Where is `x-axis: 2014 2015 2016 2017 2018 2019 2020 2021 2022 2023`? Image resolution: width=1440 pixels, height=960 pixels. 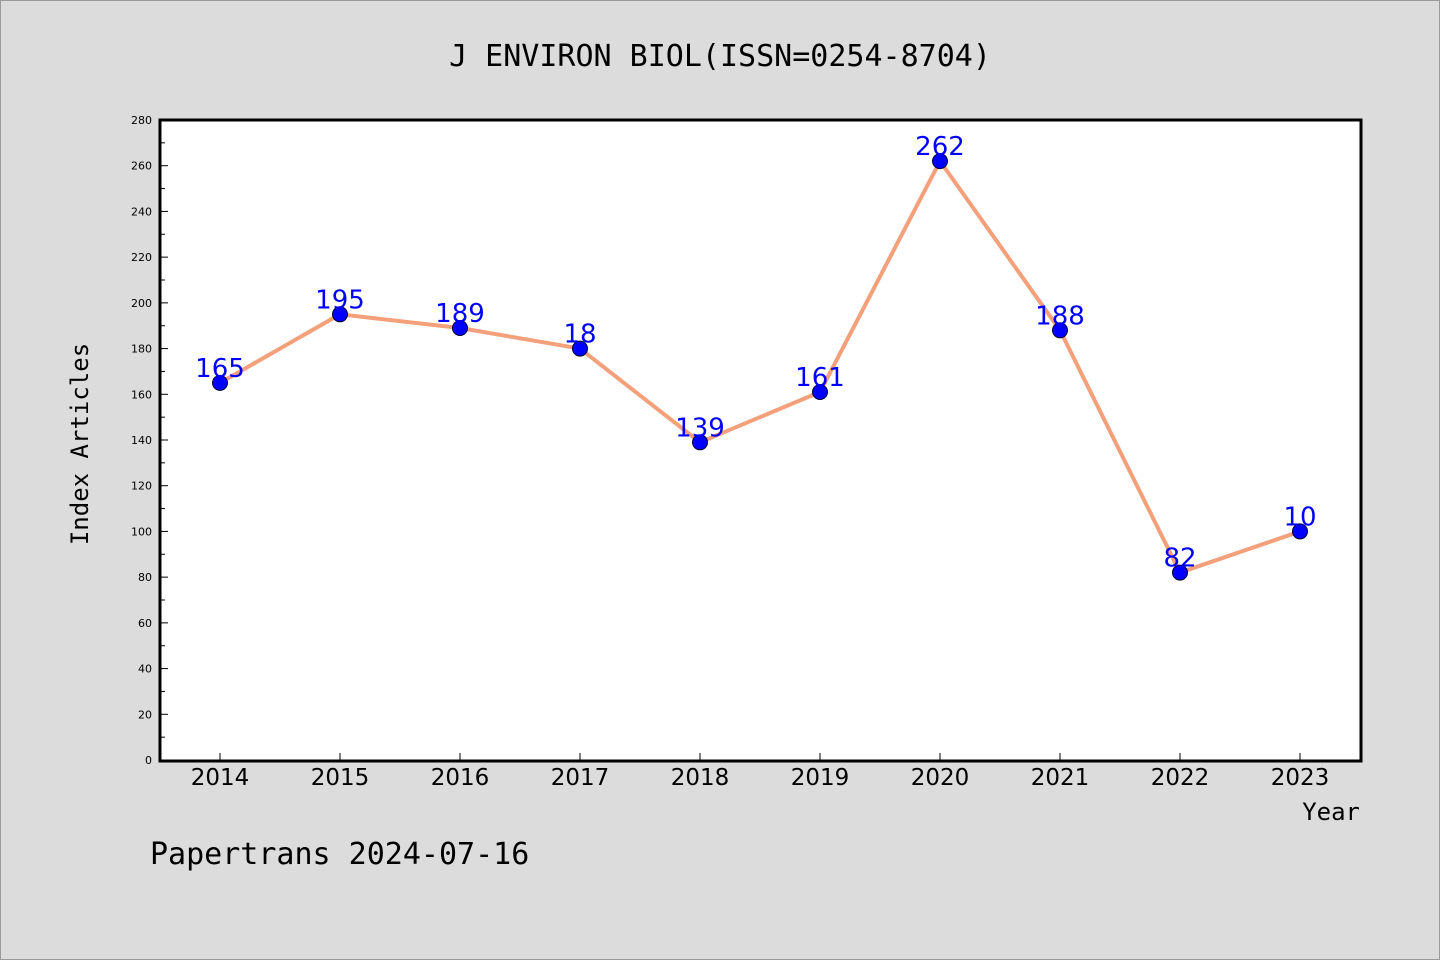 x-axis: 2014 2015 2016 2017 2018 2019 2020 2021 2022 2023 is located at coordinates (760, 772).